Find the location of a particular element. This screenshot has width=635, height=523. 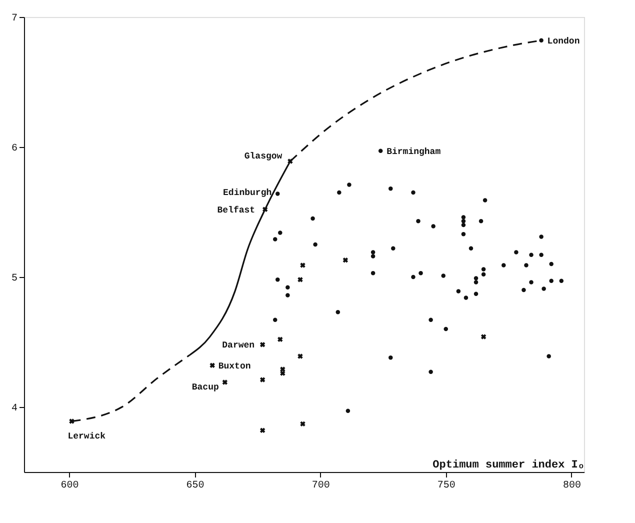

annotation: Lerwick is located at coordinates (87, 436).